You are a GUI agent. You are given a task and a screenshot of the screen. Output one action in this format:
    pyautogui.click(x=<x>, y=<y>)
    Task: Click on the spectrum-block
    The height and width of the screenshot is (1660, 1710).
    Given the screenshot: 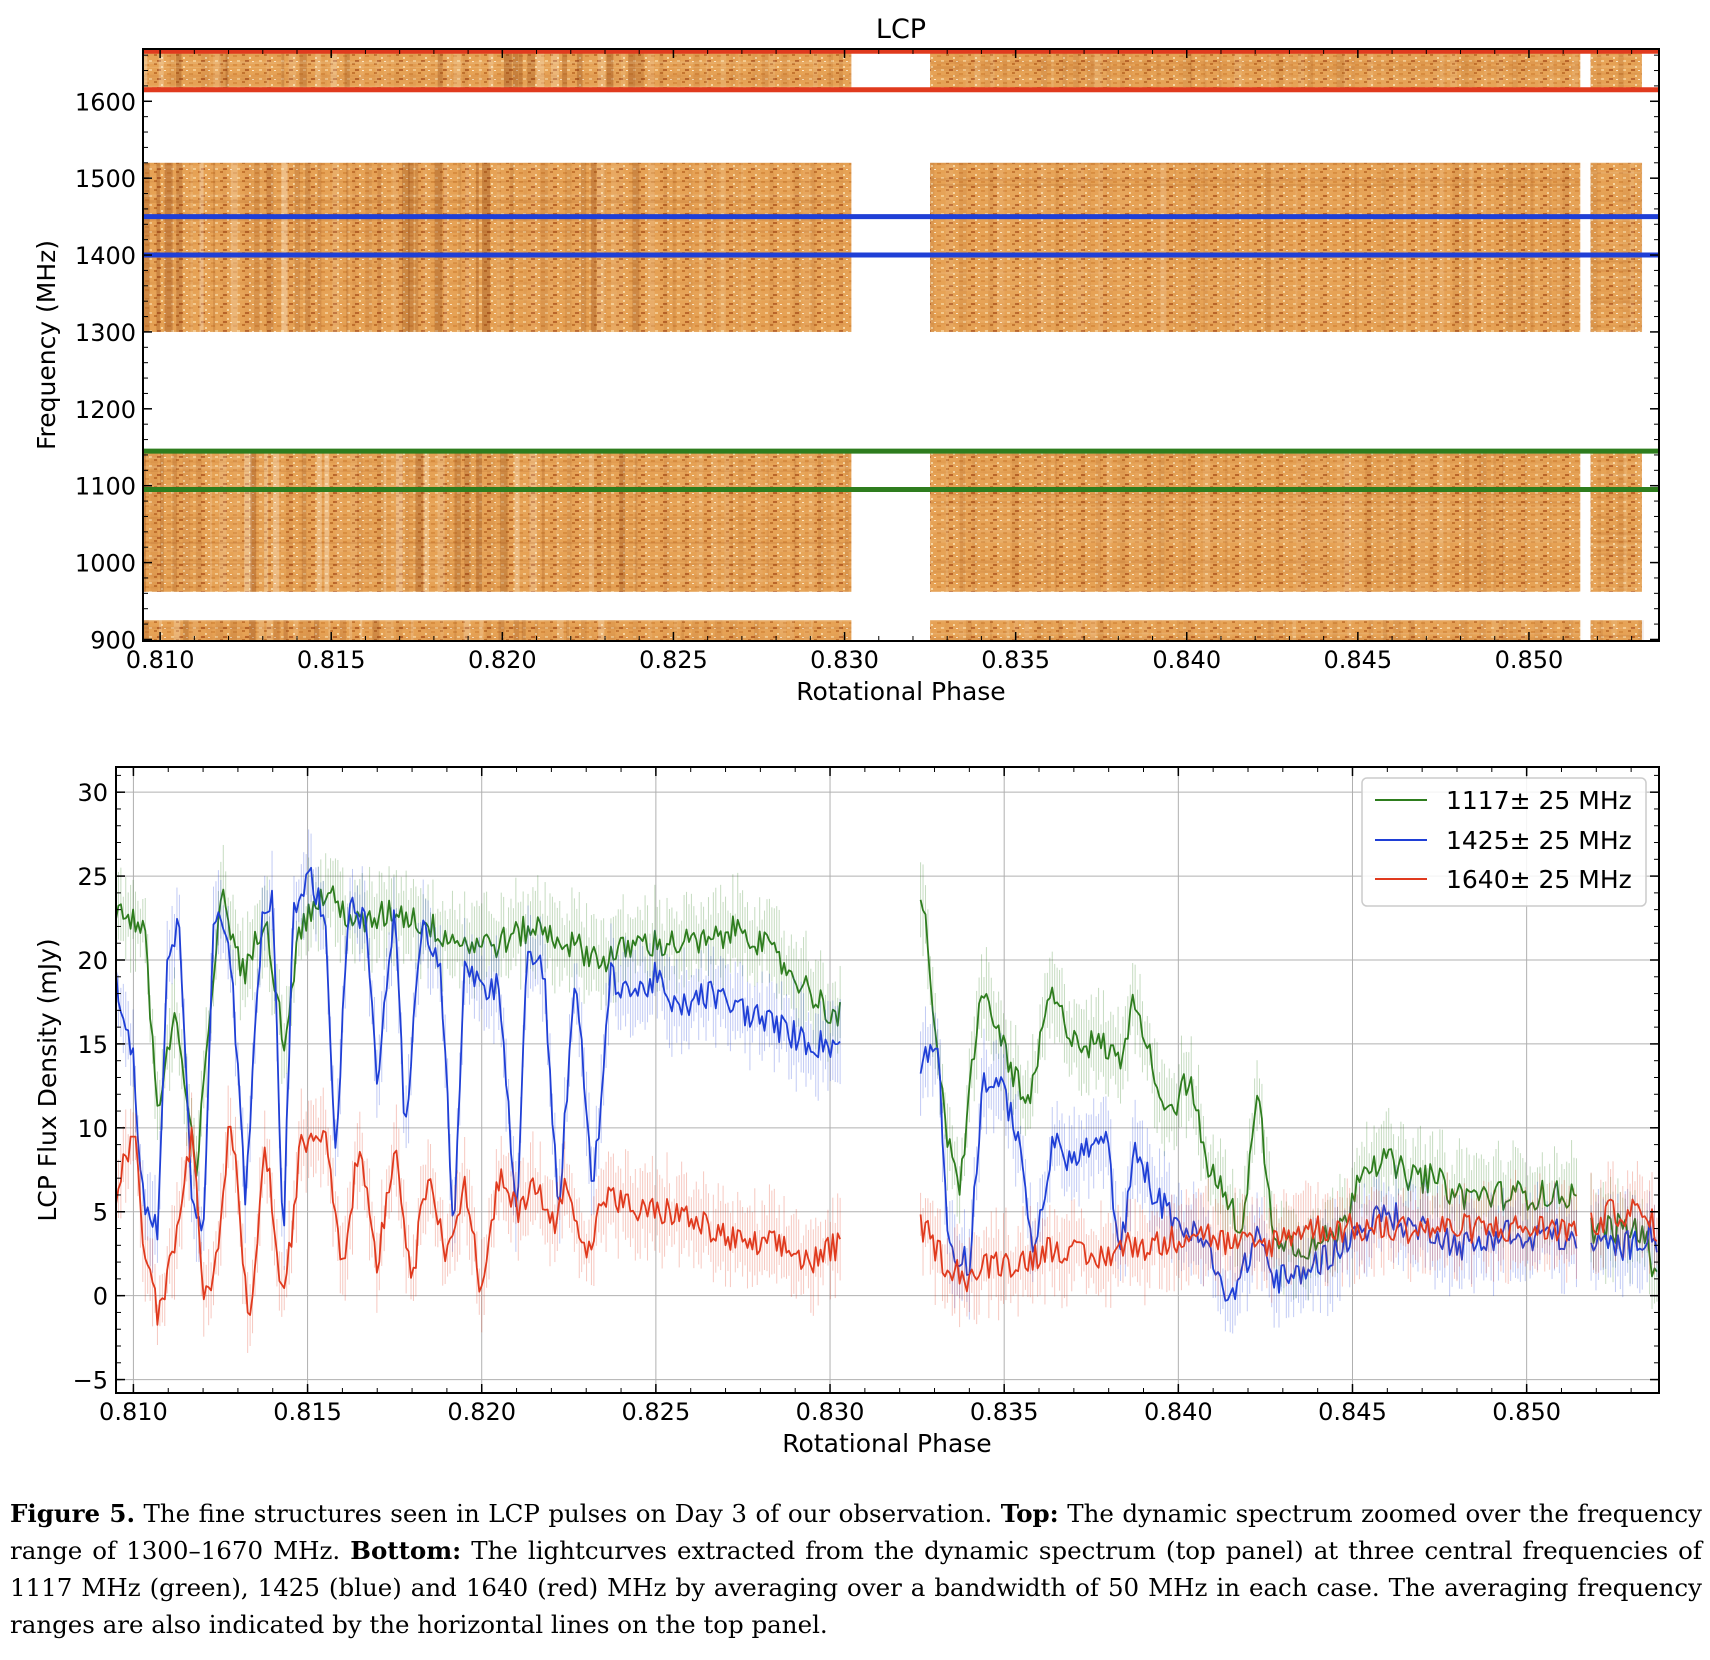 What is the action you would take?
    pyautogui.click(x=497, y=247)
    